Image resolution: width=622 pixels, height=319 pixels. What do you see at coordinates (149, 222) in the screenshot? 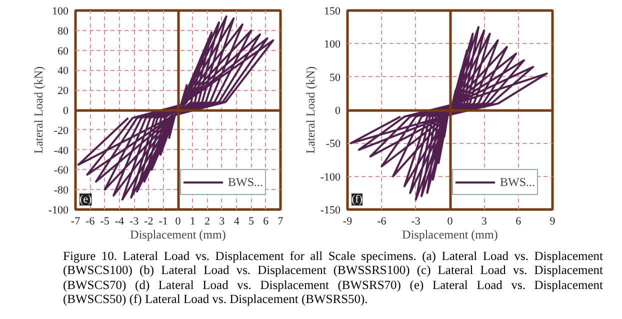
I see `x-tick-label: -2` at bounding box center [149, 222].